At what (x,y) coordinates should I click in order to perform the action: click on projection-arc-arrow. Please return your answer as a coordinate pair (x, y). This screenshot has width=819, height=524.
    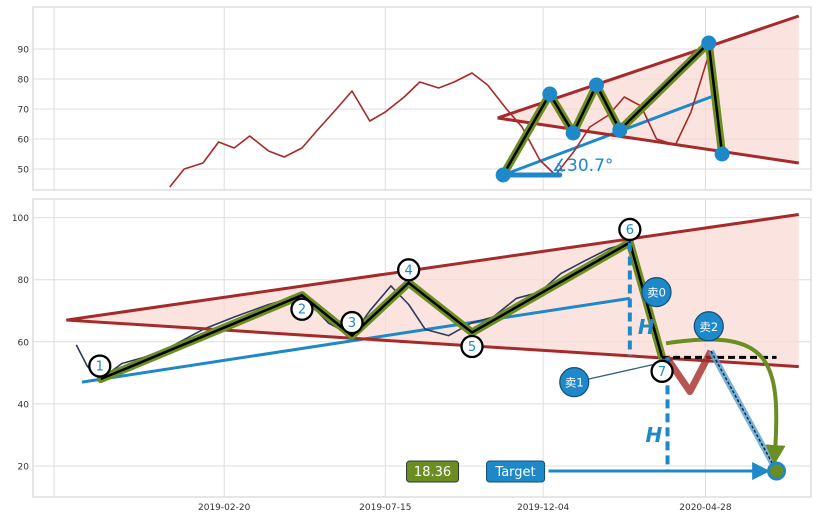
    Looking at the image, I should click on (725, 401).